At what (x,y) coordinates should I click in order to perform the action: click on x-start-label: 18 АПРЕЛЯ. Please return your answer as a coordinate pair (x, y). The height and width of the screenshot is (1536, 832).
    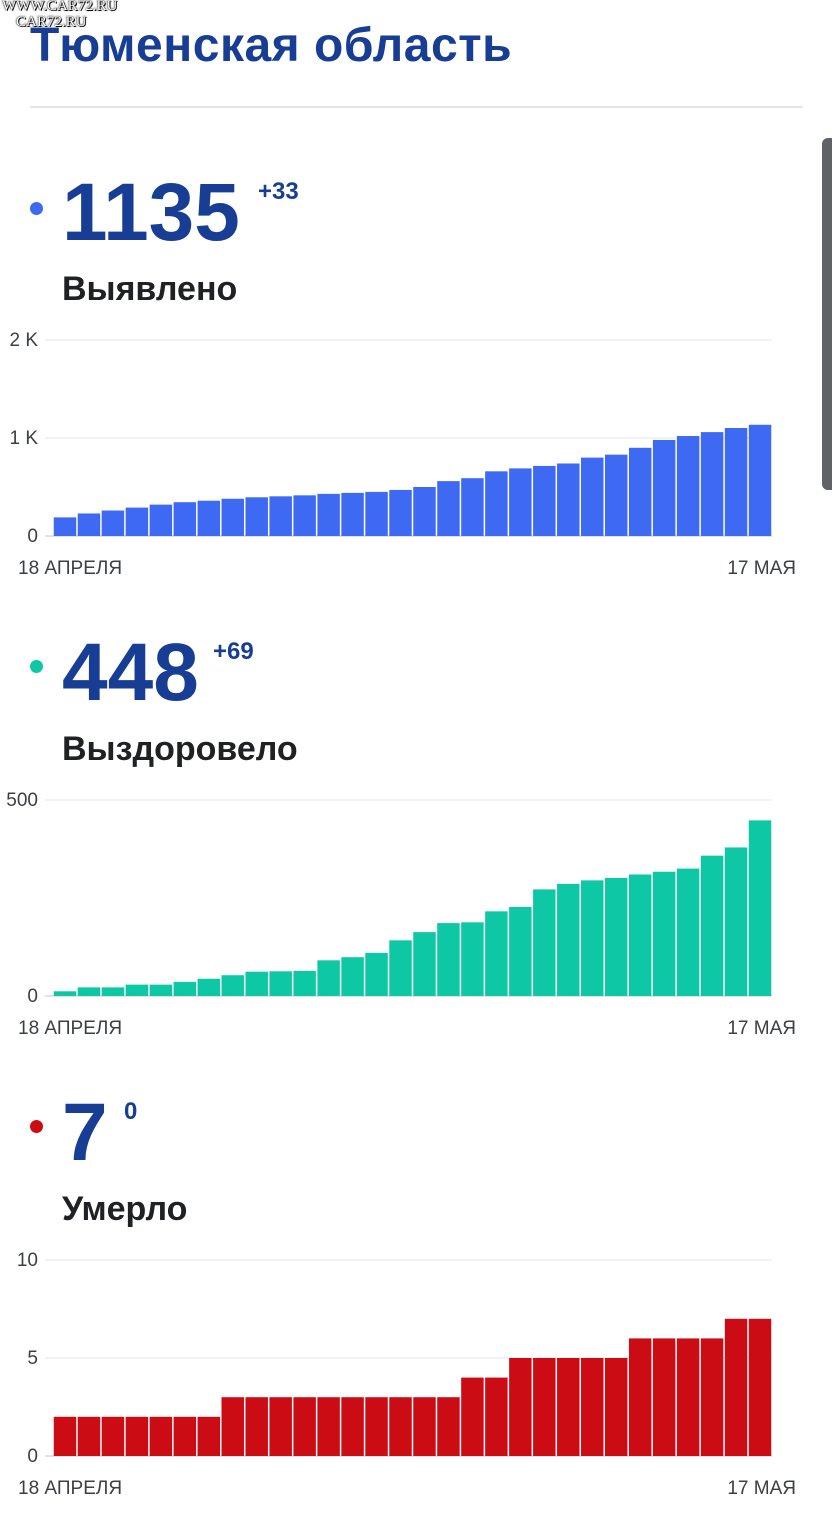
    Looking at the image, I should click on (70, 1028).